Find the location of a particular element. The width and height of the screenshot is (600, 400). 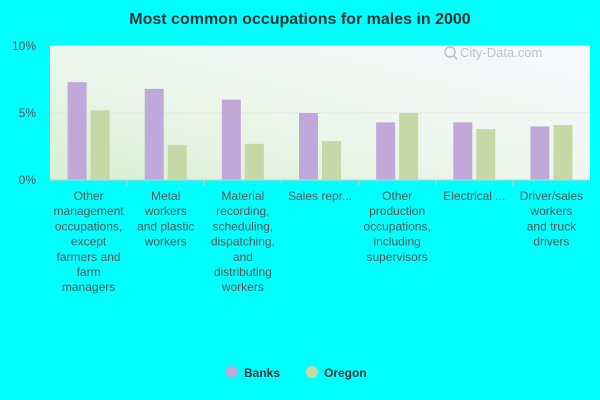

legend-label-banks: Banks is located at coordinates (262, 373).